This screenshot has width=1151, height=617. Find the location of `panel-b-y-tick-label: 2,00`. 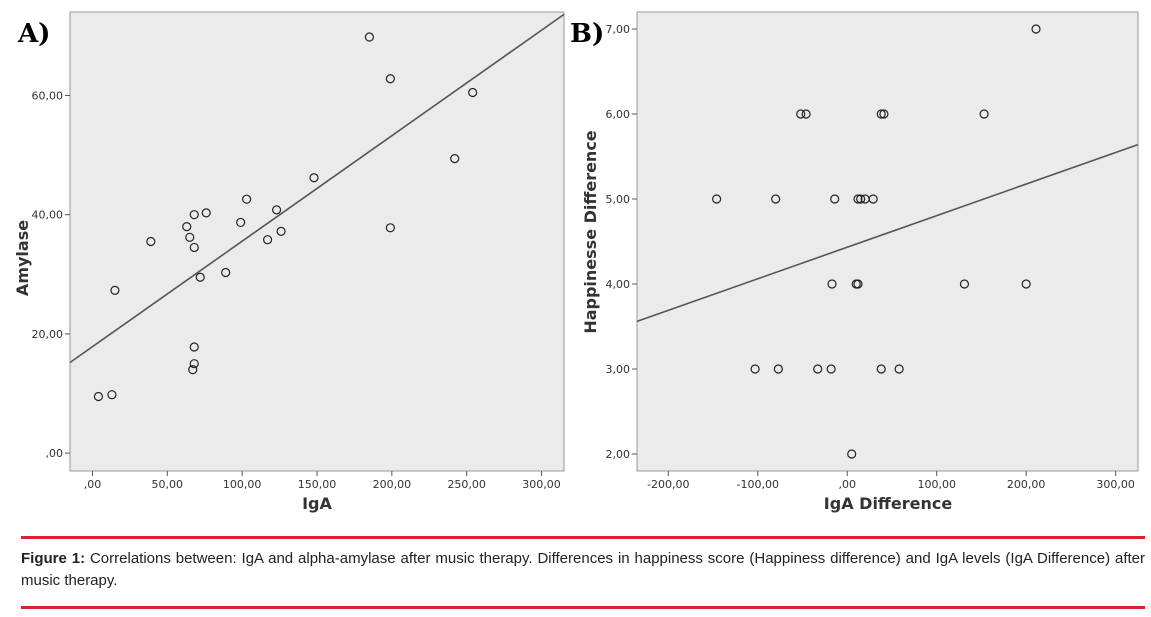

panel-b-y-tick-label: 2,00 is located at coordinates (618, 454).